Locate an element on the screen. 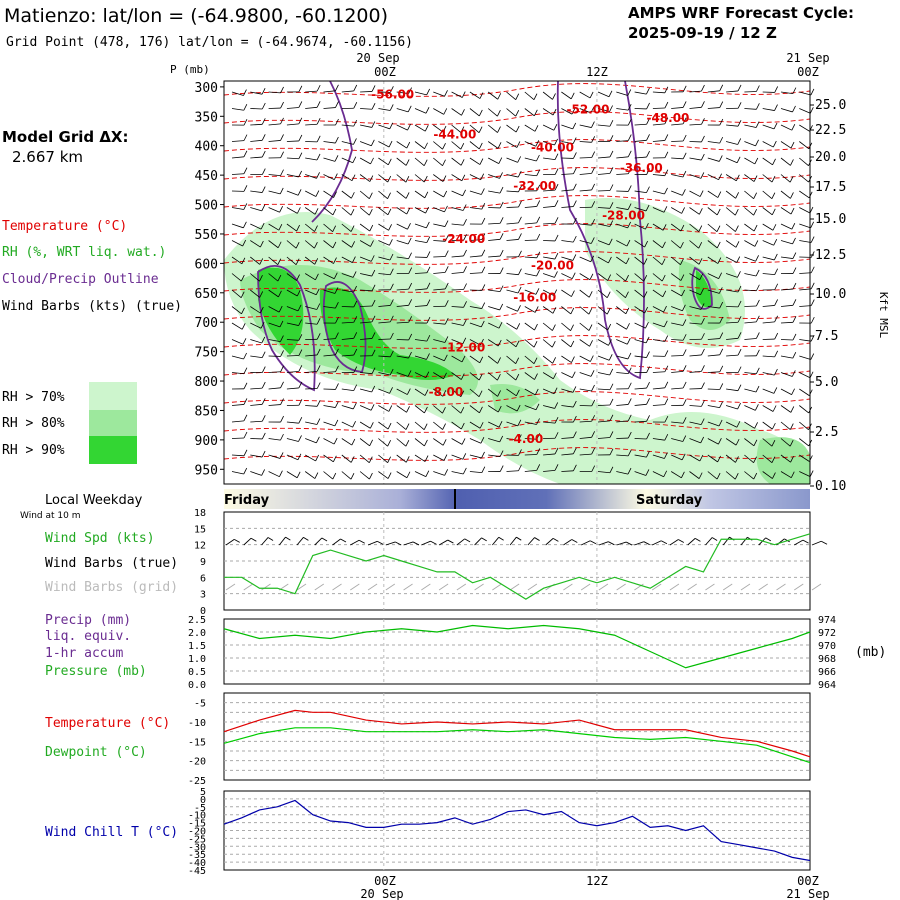 The image size is (900, 900). temperature-contour-label: -4.00 is located at coordinates (526, 439).